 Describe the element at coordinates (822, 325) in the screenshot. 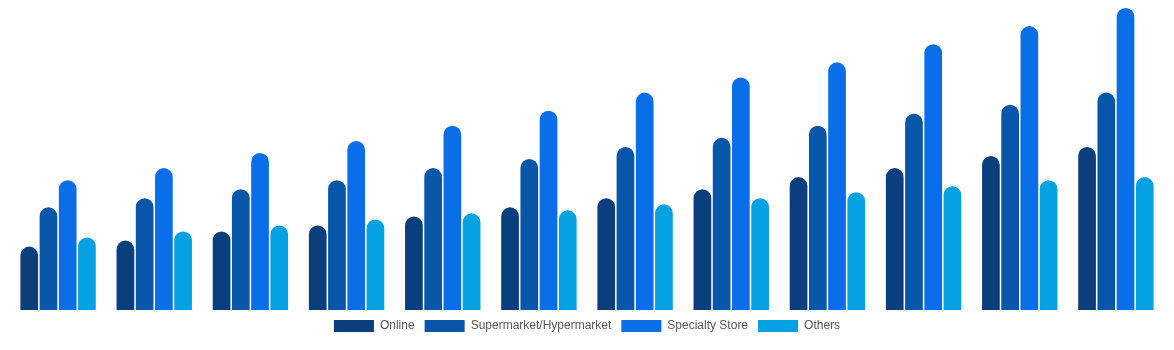

I see `legend-label: Others` at that location.